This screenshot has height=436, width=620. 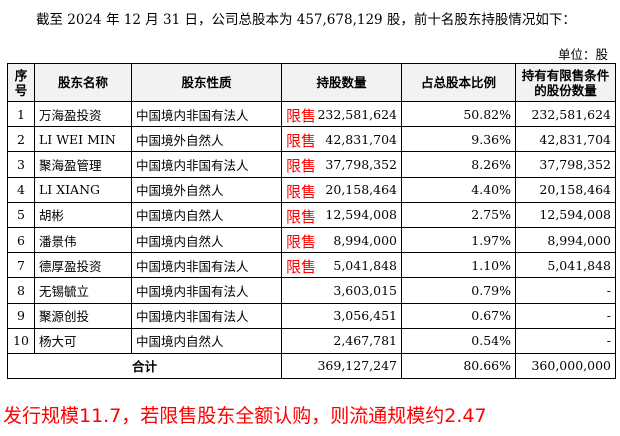 I want to click on ratio-value: 1.10%, so click(x=458, y=265).